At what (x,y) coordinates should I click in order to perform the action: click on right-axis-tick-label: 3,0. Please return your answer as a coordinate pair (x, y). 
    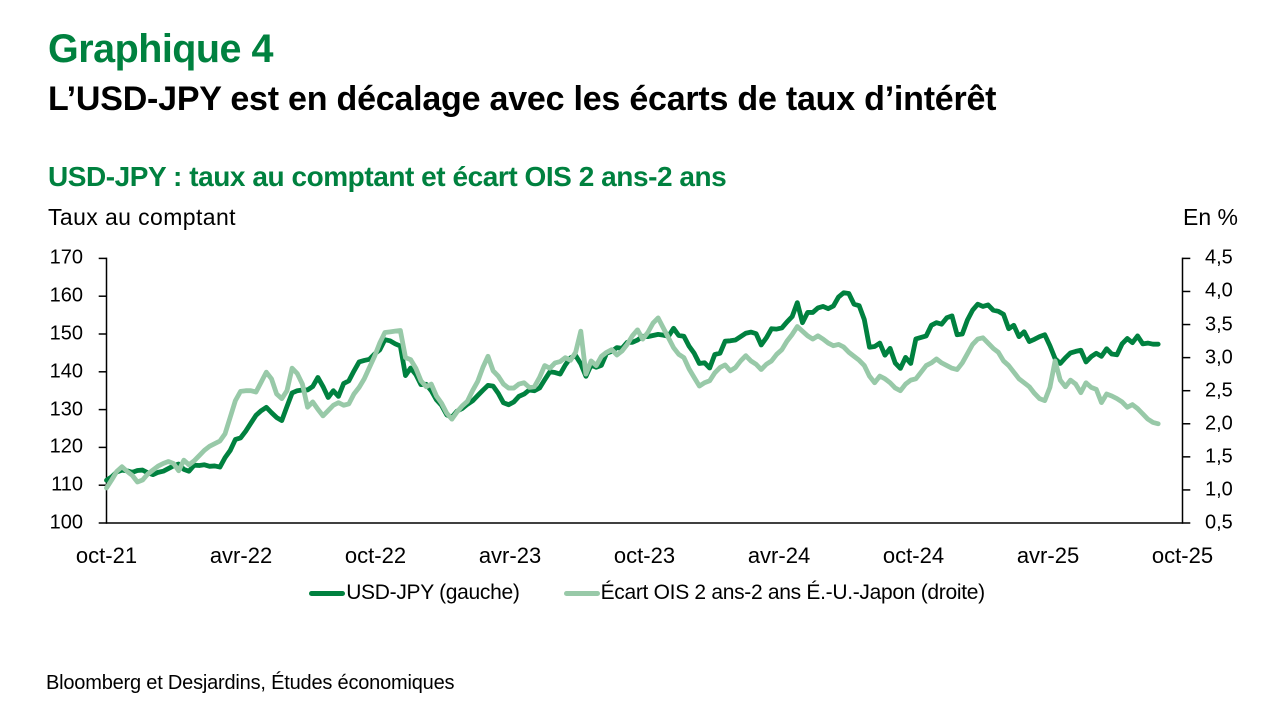
    Looking at the image, I should click on (1219, 357).